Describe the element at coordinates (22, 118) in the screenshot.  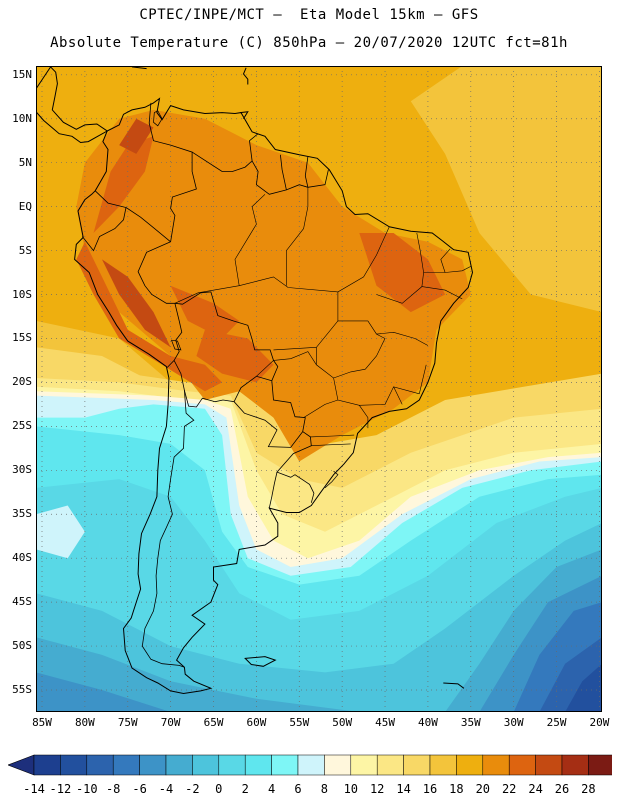
I see `lat-label: 10N` at that location.